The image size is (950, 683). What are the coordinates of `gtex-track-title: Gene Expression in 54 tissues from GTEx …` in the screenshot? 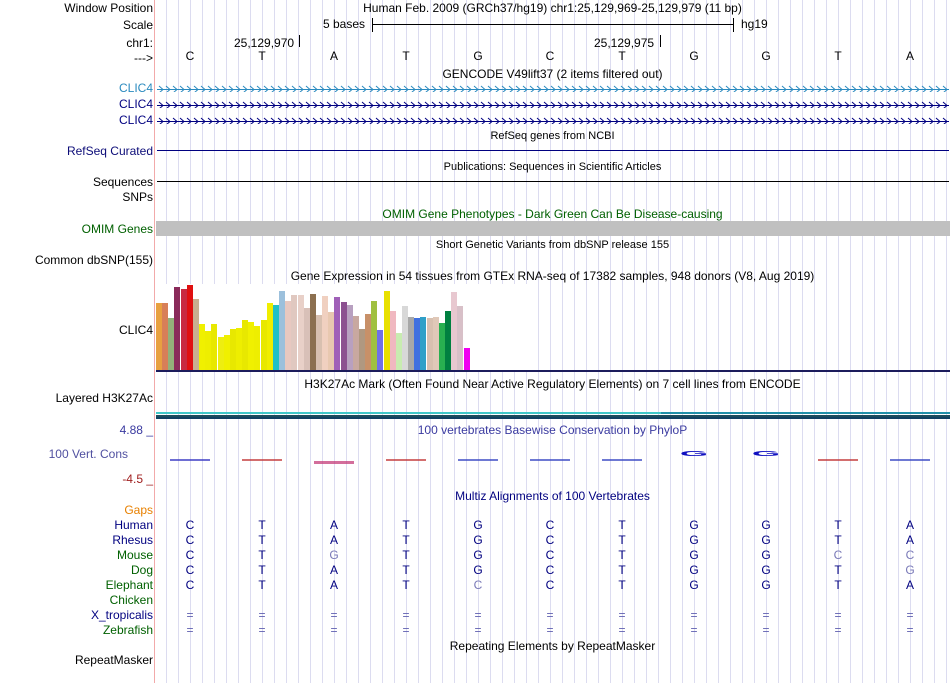 It's located at (552, 276).